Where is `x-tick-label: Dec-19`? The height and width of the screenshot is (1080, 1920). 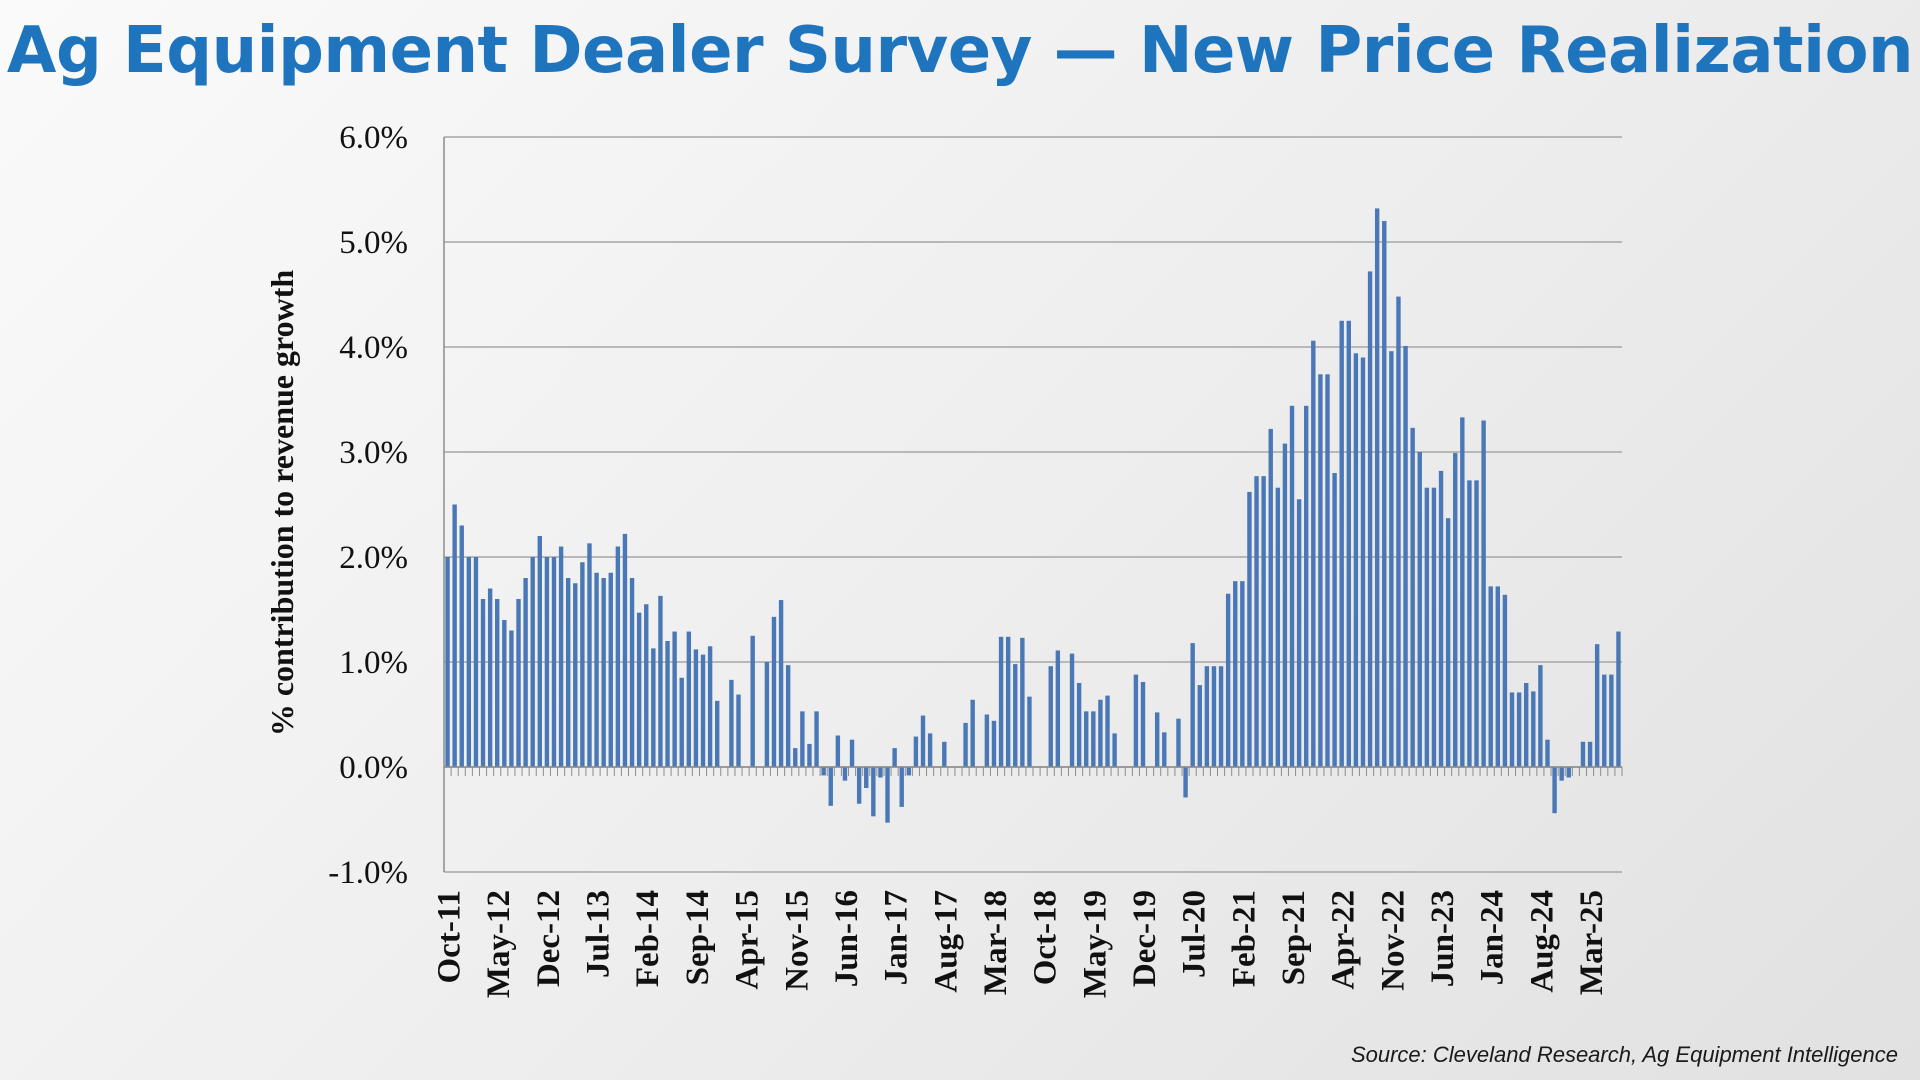 x-tick-label: Dec-19 is located at coordinates (1145, 938).